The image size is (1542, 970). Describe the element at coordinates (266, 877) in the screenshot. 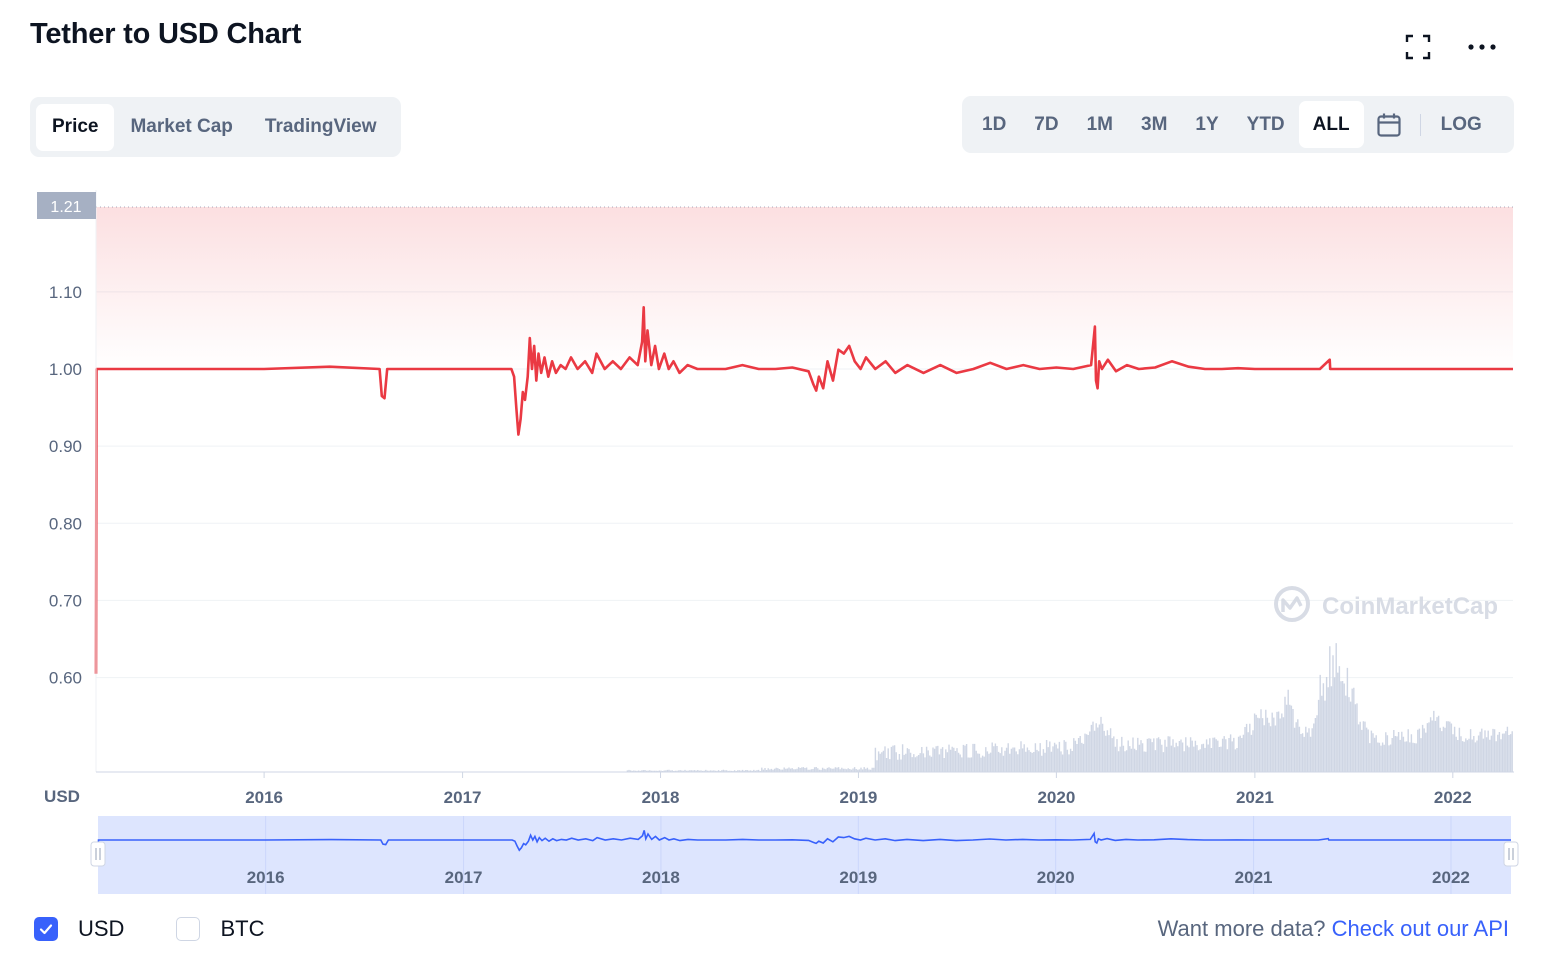

I see `navigator-tick-label: 2016` at that location.